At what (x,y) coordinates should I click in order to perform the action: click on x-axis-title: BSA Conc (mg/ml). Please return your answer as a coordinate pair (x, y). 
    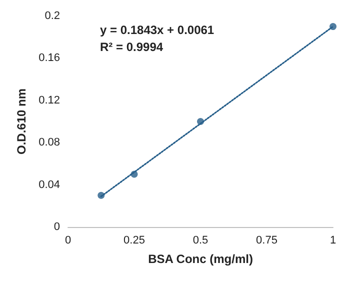
    Looking at the image, I should click on (200, 259).